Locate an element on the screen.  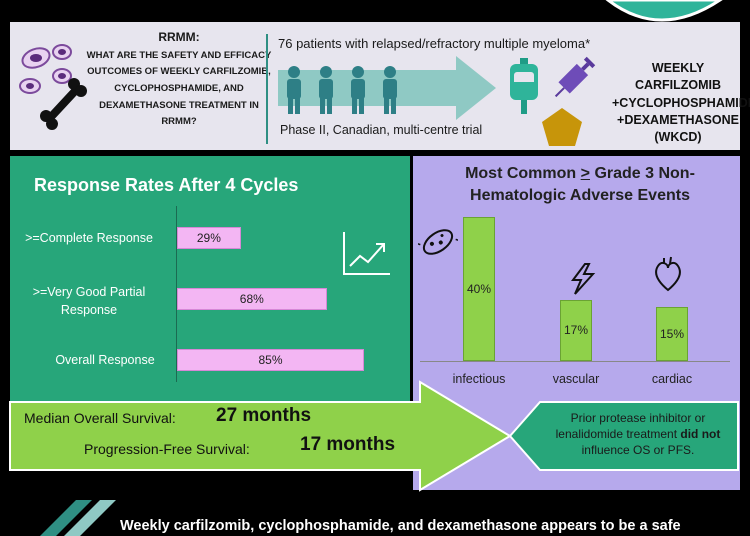
bone-icon is located at coordinates (63, 104).